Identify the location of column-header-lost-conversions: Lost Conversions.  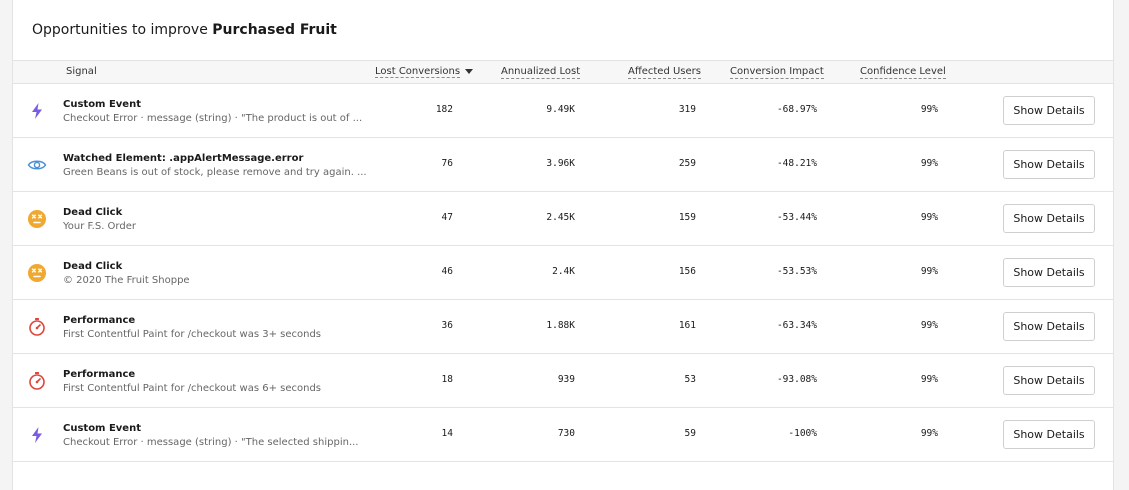
(424, 72).